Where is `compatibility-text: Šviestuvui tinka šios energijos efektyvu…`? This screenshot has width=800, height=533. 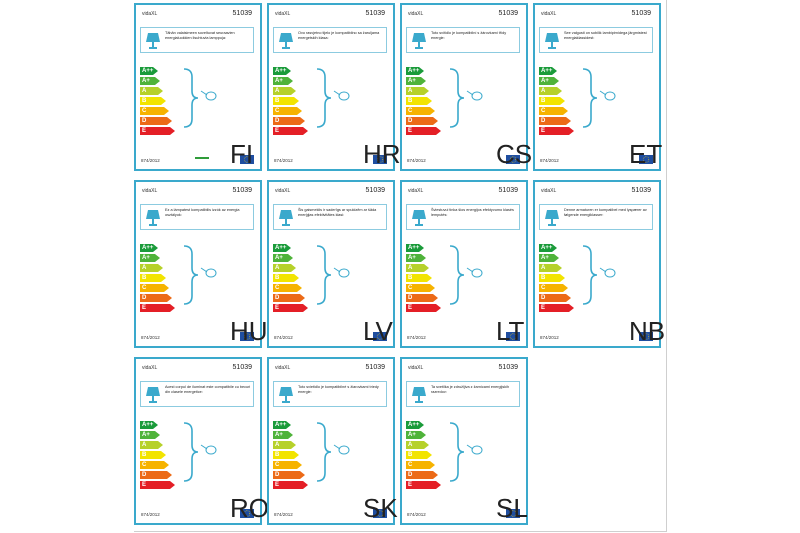
compatibility-text: Šviestuvui tinka šios energijos efektyvu… is located at coordinates (472, 212).